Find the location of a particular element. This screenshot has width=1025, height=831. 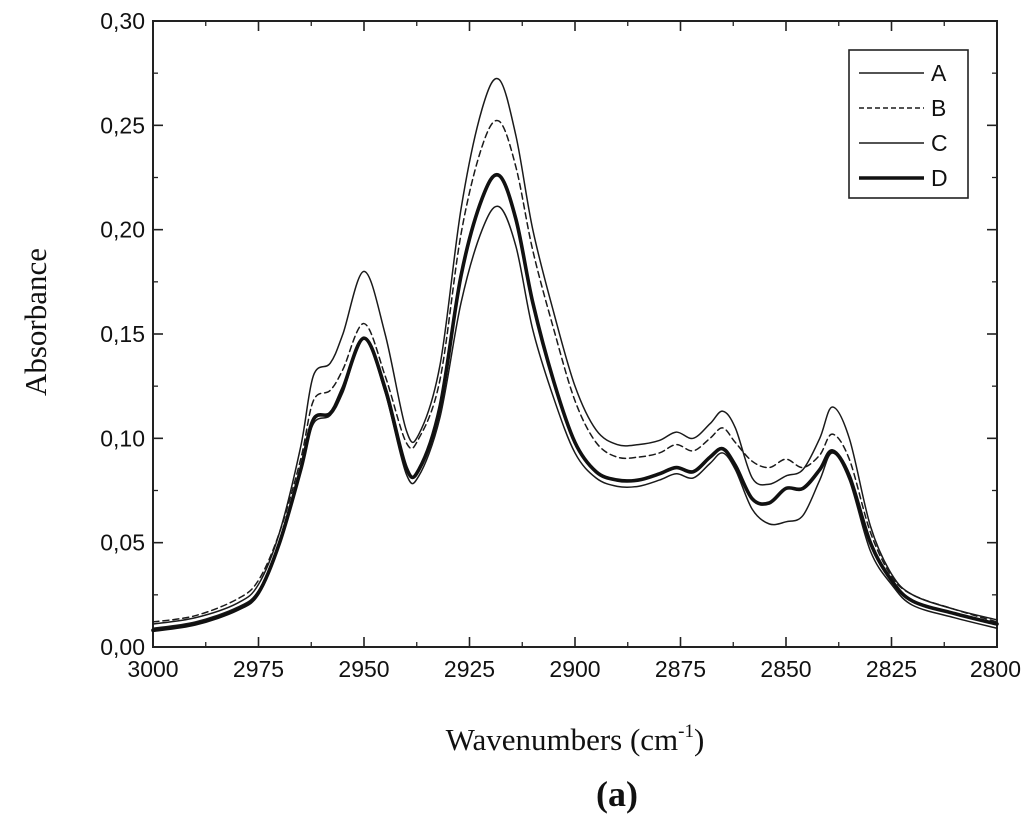

figure-caption: (a) is located at coordinates (617, 794).